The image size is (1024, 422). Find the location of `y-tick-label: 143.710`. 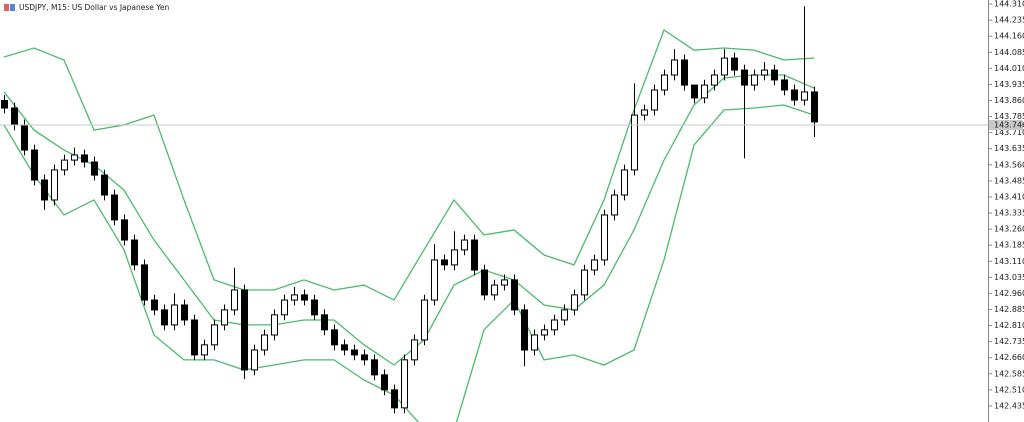

y-tick-label: 143.710 is located at coordinates (1009, 132).